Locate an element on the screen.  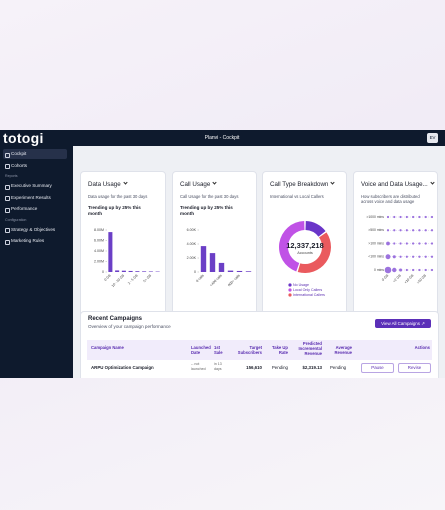
card-title: Call Type Breakdown is located at coordinates (302, 184).